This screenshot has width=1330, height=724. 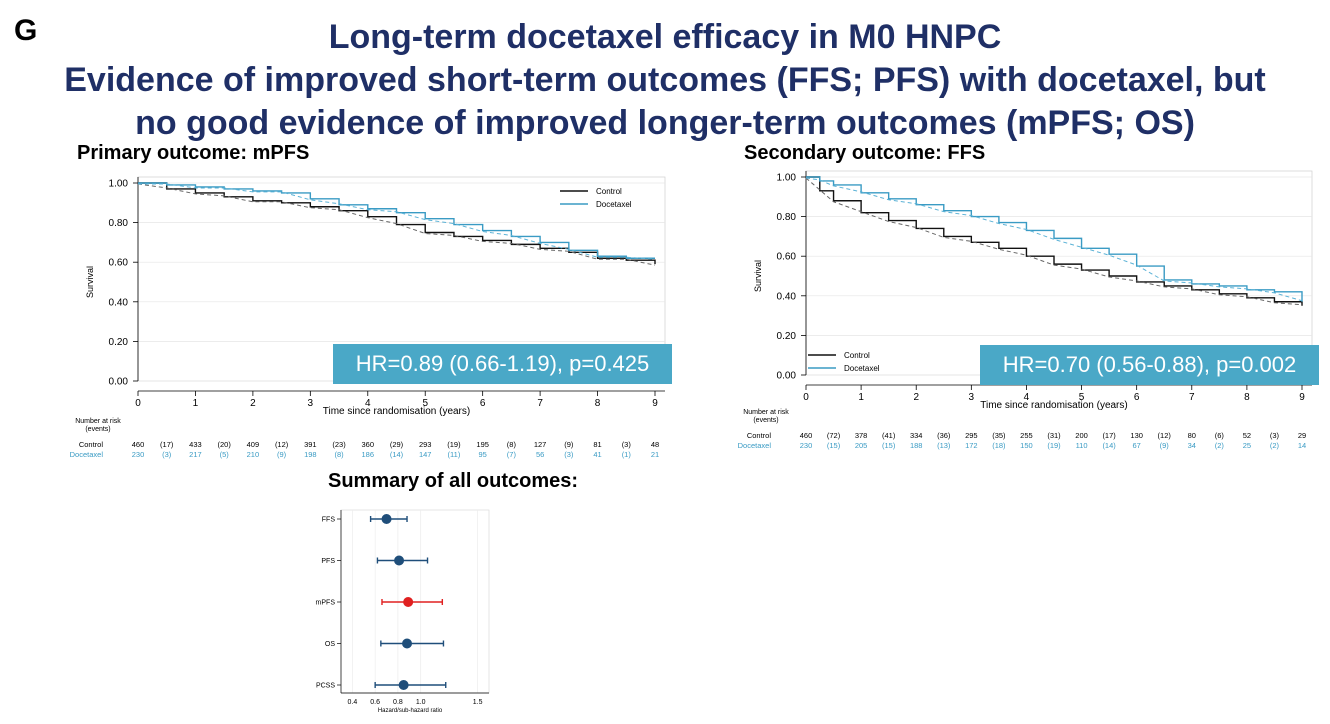 I want to click on km1-y-tick-label-1: 0.20, so click(x=119, y=342).